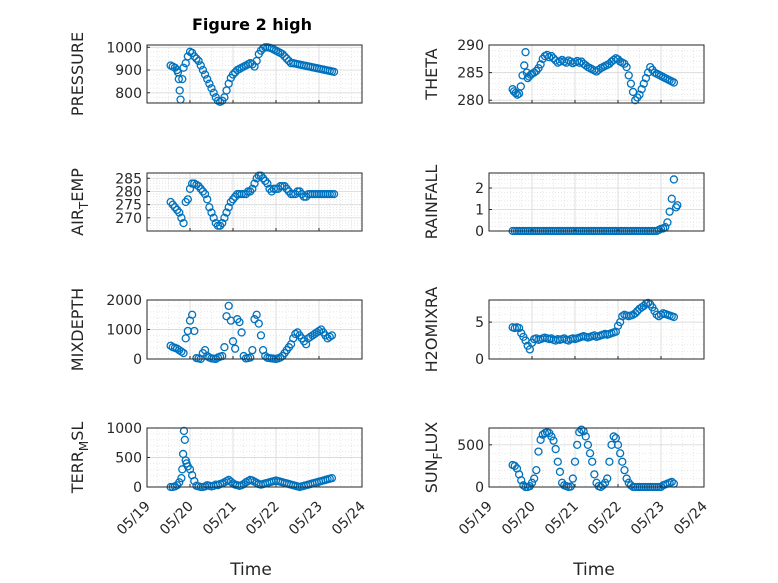 The height and width of the screenshot is (583, 778). What do you see at coordinates (479, 211) in the screenshot?
I see `rainfall-y-tick-label: 1` at bounding box center [479, 211].